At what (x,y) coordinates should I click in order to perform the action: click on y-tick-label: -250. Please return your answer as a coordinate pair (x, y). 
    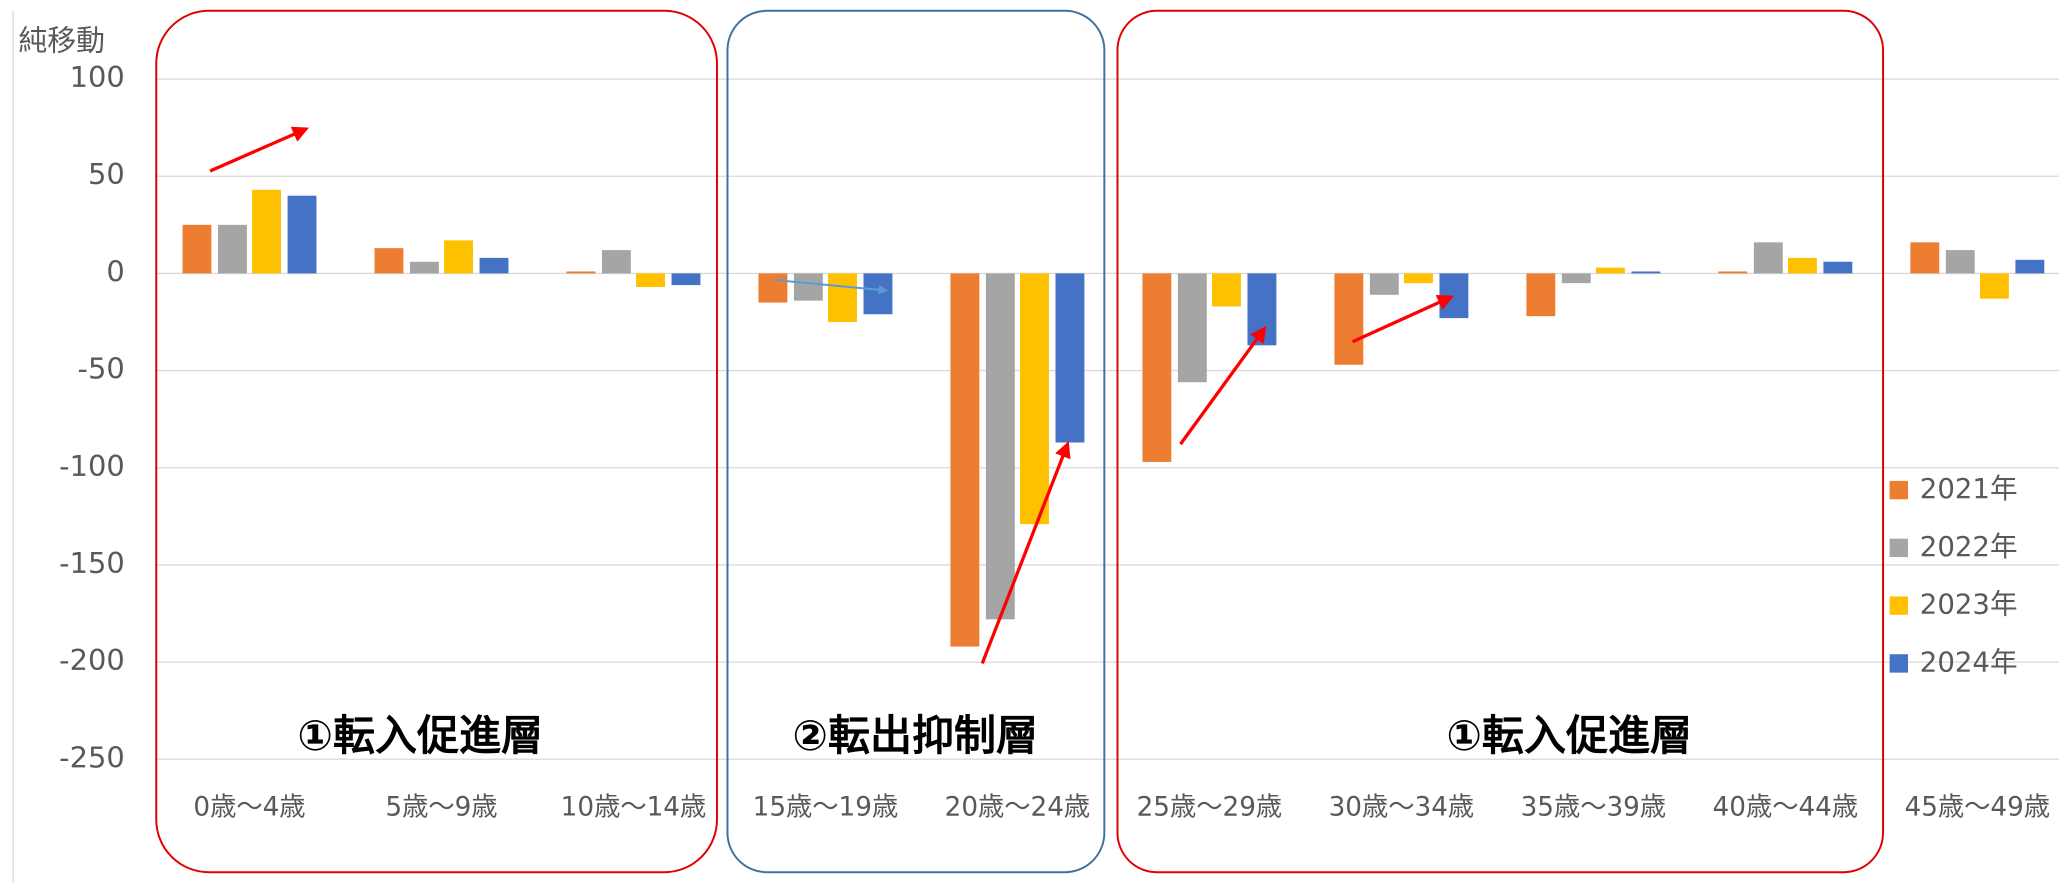
    Looking at the image, I should click on (92, 757).